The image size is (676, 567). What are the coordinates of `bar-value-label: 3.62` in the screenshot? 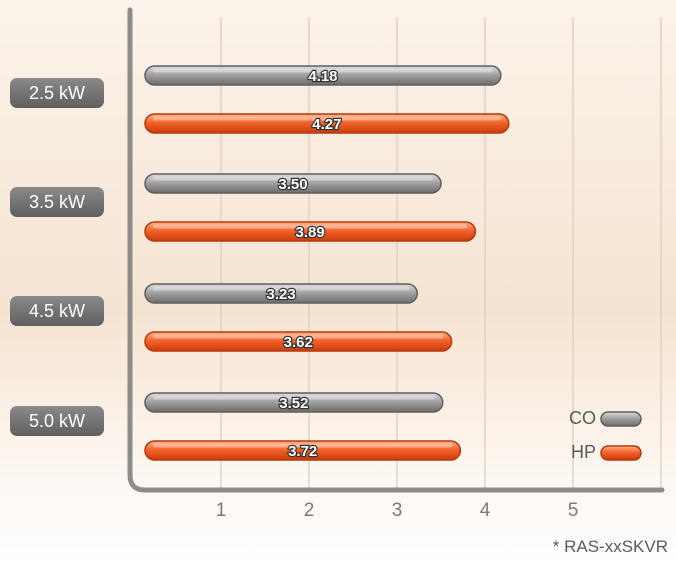 It's located at (298, 342).